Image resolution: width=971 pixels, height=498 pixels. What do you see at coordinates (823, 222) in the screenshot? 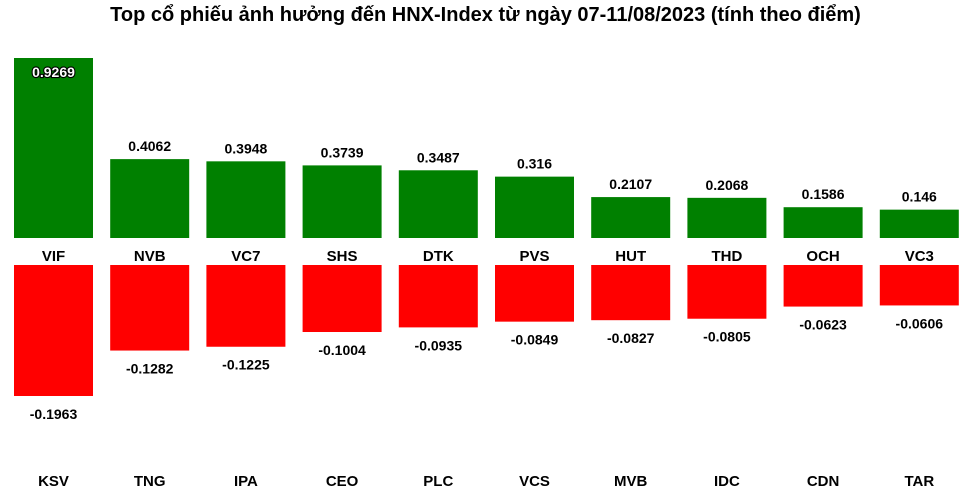
I see `bar-och` at bounding box center [823, 222].